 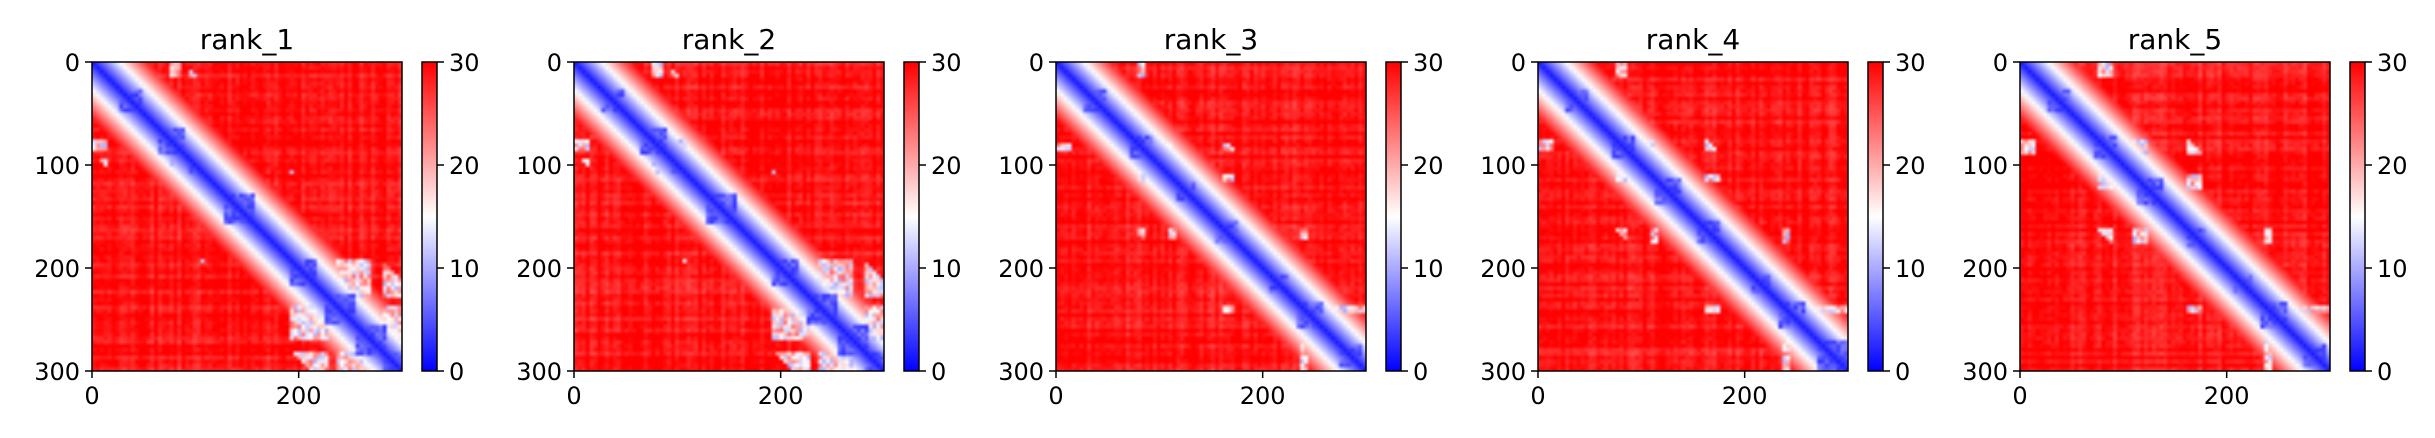 I want to click on panel-title: rank_1, so click(x=247, y=39).